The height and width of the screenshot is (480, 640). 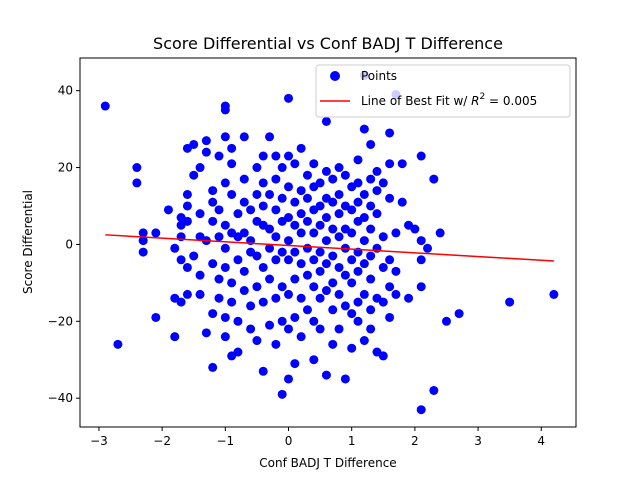 What do you see at coordinates (329, 248) in the screenshot?
I see `fit-line-layer` at bounding box center [329, 248].